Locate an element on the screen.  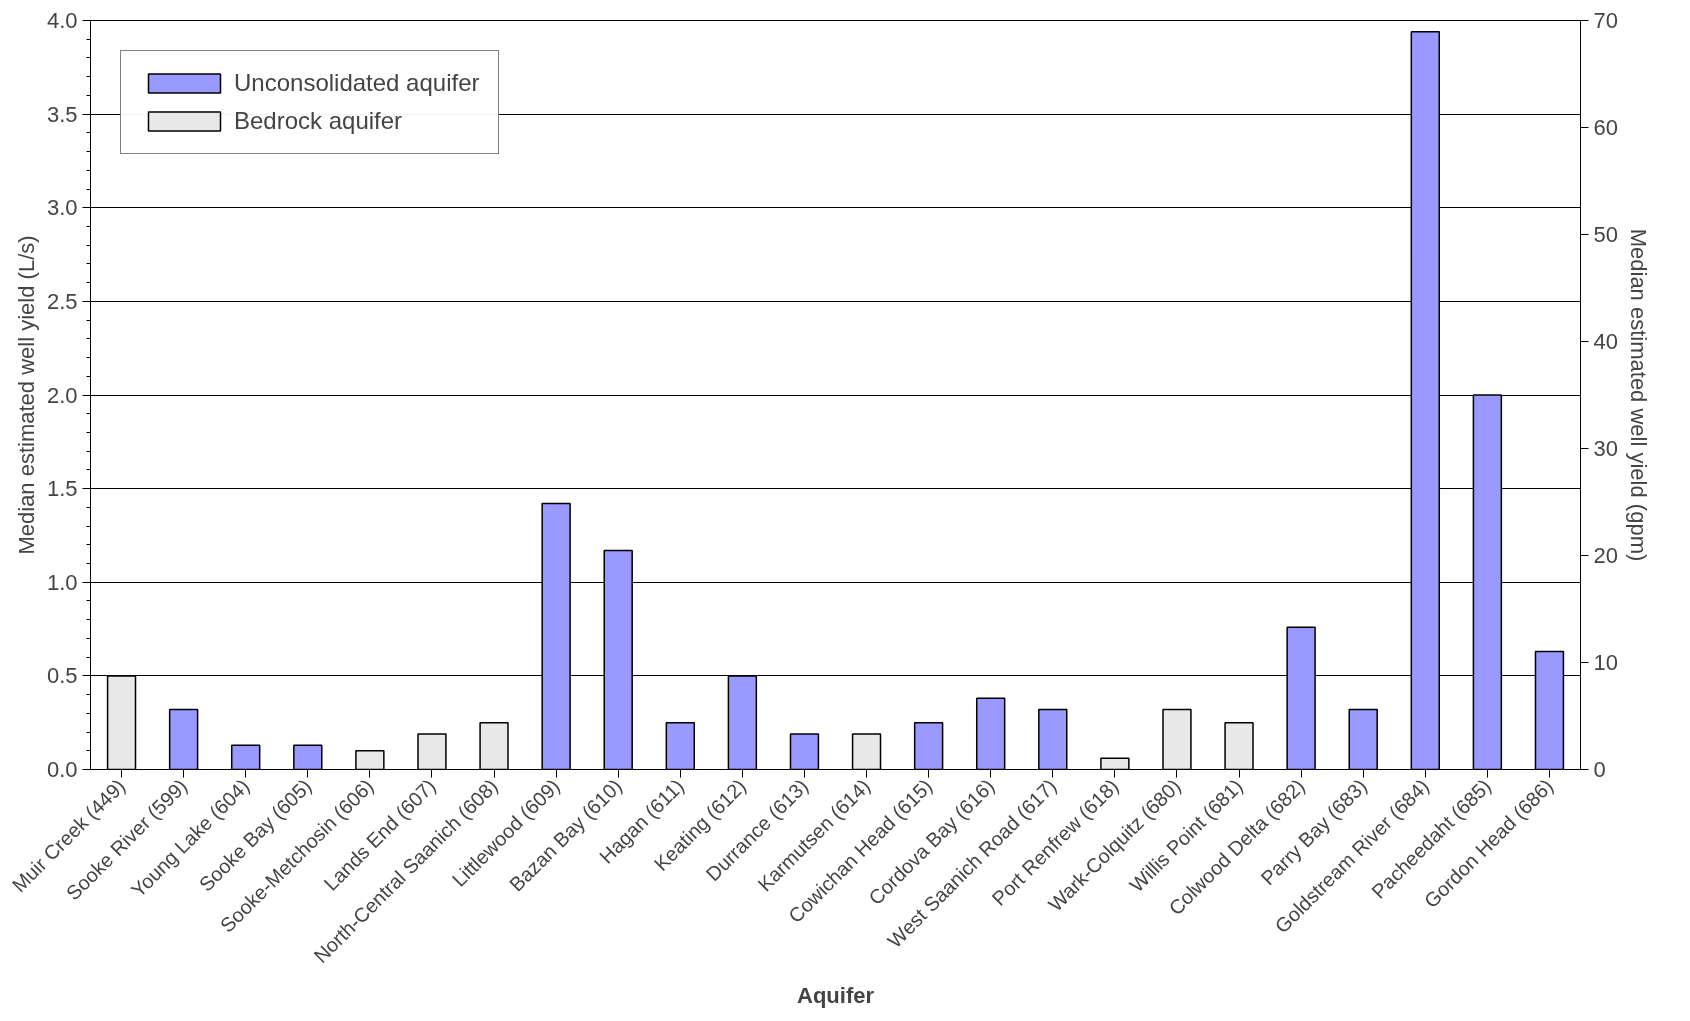
y-tick-label: 0.0 is located at coordinates (62, 769).